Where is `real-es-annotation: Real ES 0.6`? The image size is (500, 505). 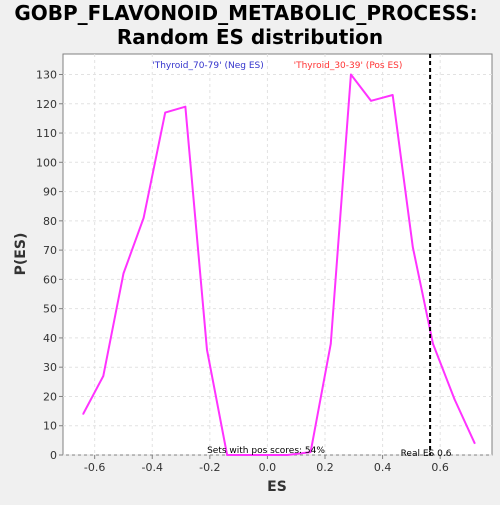
real-es-annotation: Real ES 0.6 is located at coordinates (426, 454).